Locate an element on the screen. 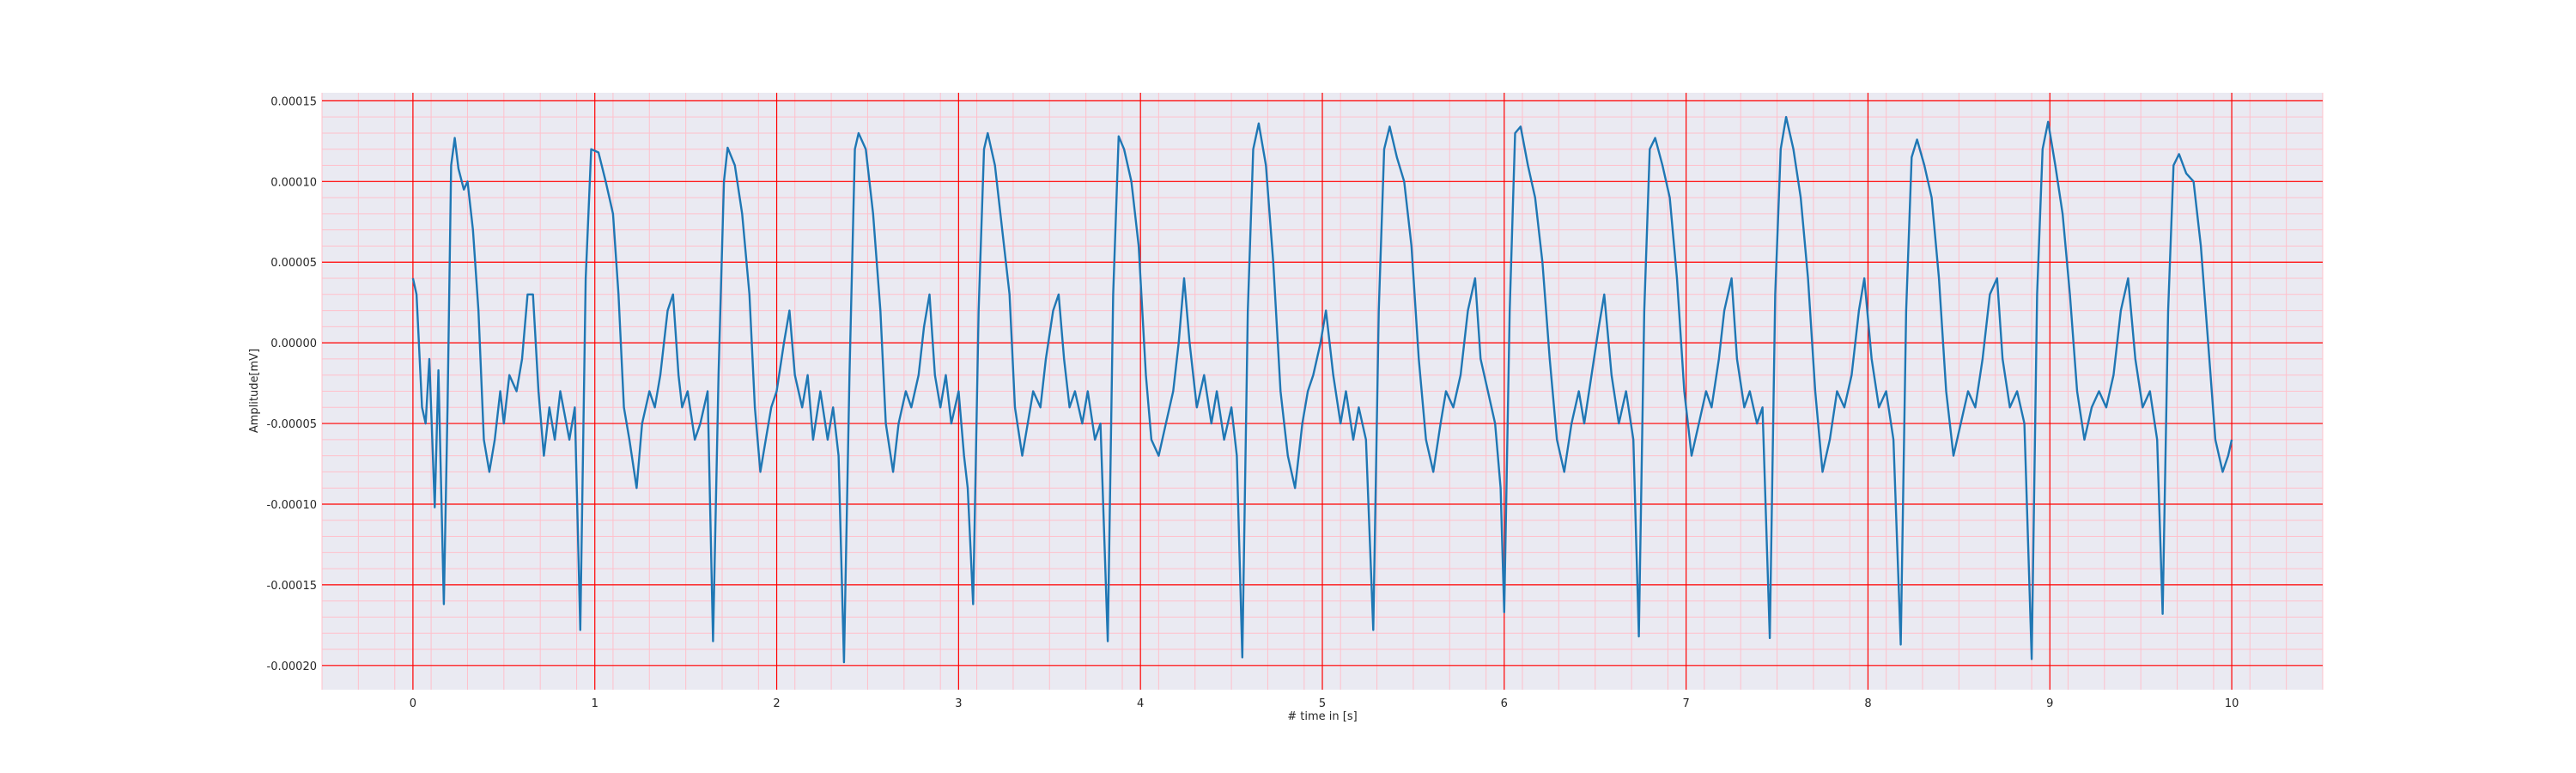 This screenshot has width=2576, height=773. x-tick-label: 4 is located at coordinates (1140, 703).